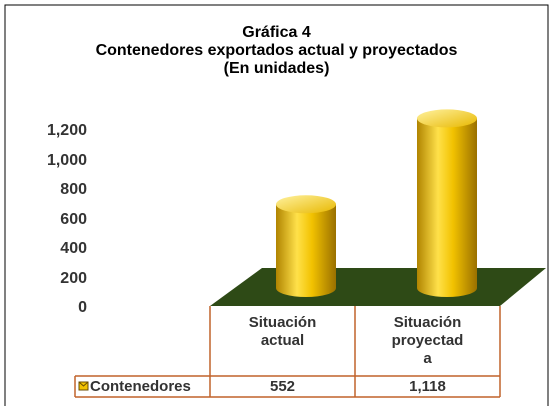 The image size is (553, 406). Describe the element at coordinates (427, 340) in the screenshot. I see `category-label: Situación proyectada` at that location.